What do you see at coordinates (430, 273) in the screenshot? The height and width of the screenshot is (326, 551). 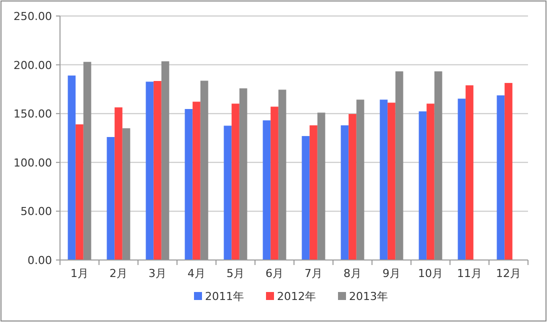 I see `x-tick-label: 10月` at bounding box center [430, 273].